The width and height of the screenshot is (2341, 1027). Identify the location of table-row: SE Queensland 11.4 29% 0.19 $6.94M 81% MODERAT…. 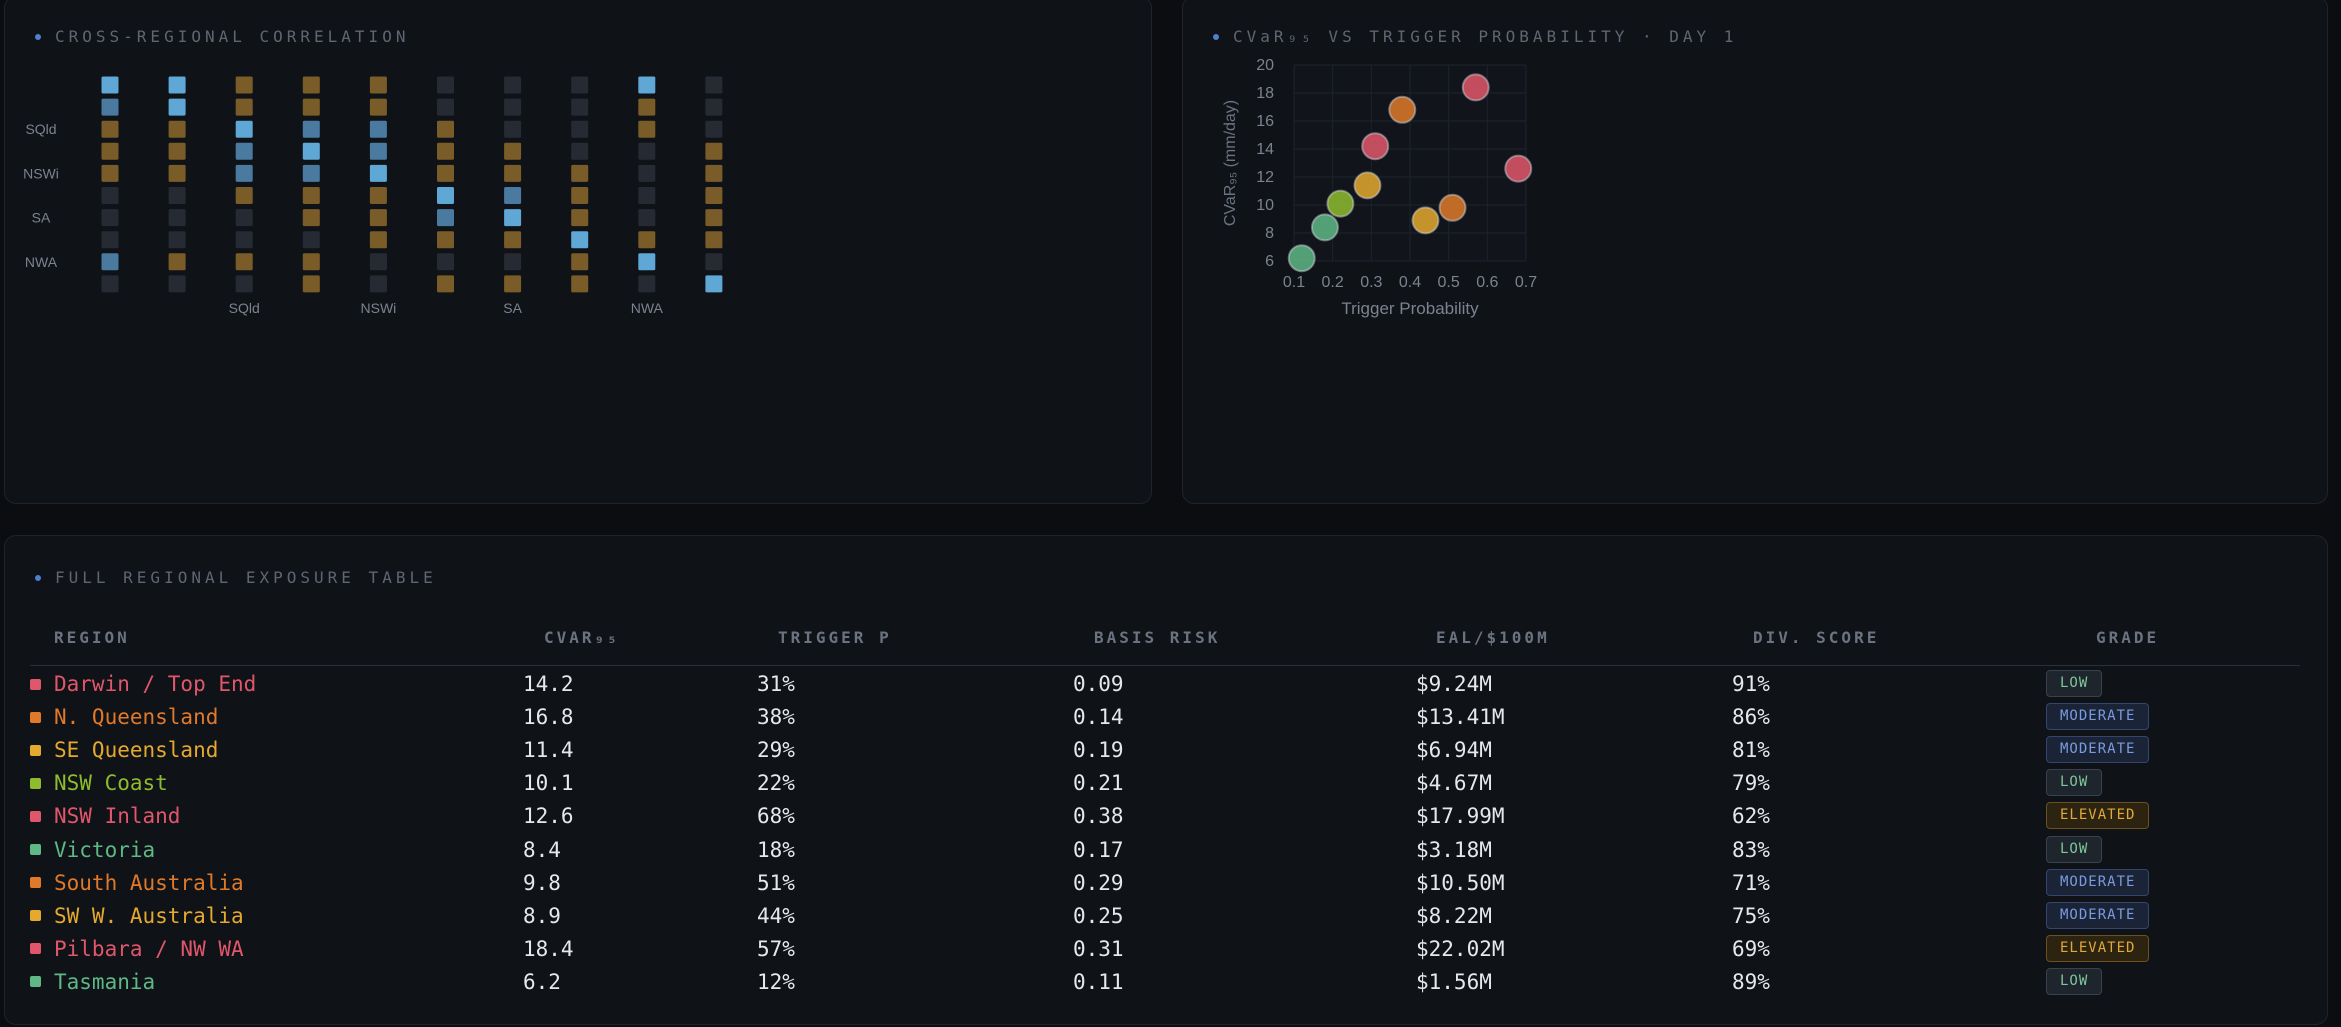
(1165, 749).